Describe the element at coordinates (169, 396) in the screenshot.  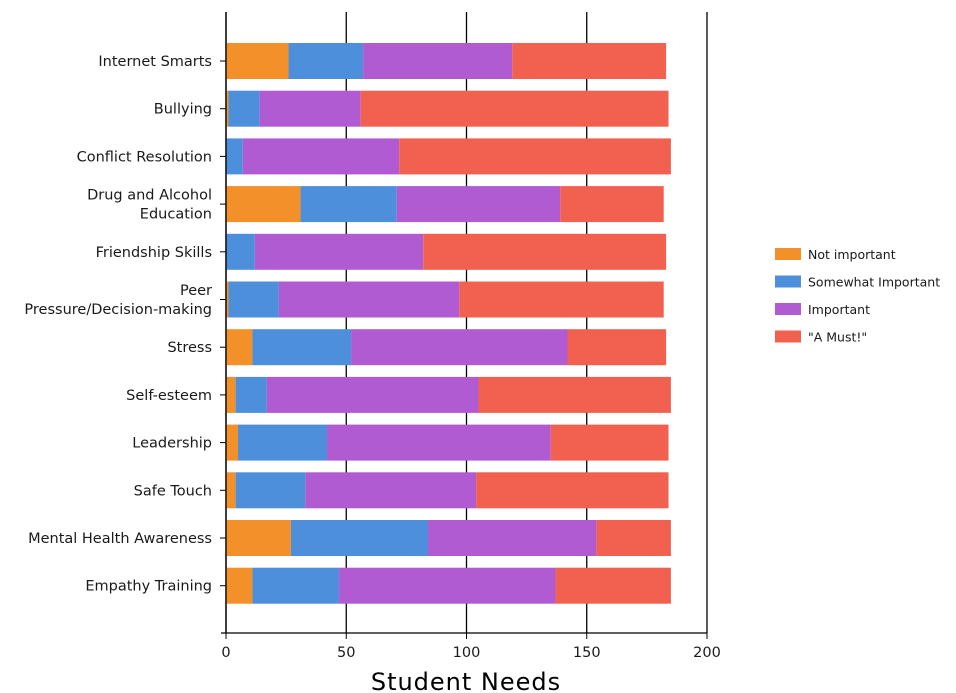
I see `category-label: Self-esteem` at that location.